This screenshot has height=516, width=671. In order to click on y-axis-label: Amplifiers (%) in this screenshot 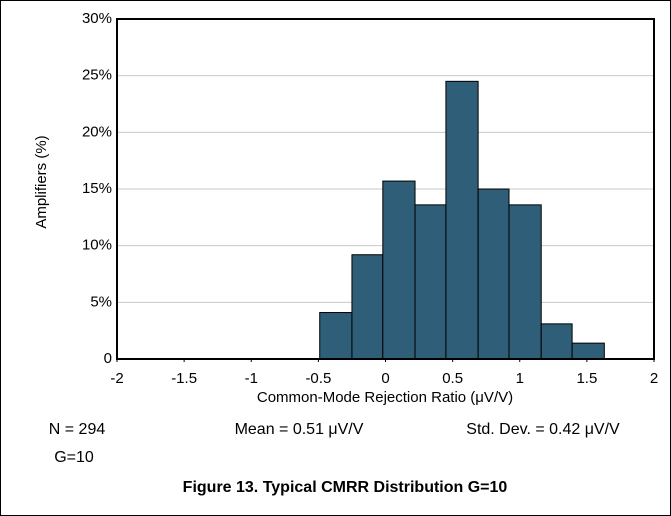, I will do `click(41, 181)`.